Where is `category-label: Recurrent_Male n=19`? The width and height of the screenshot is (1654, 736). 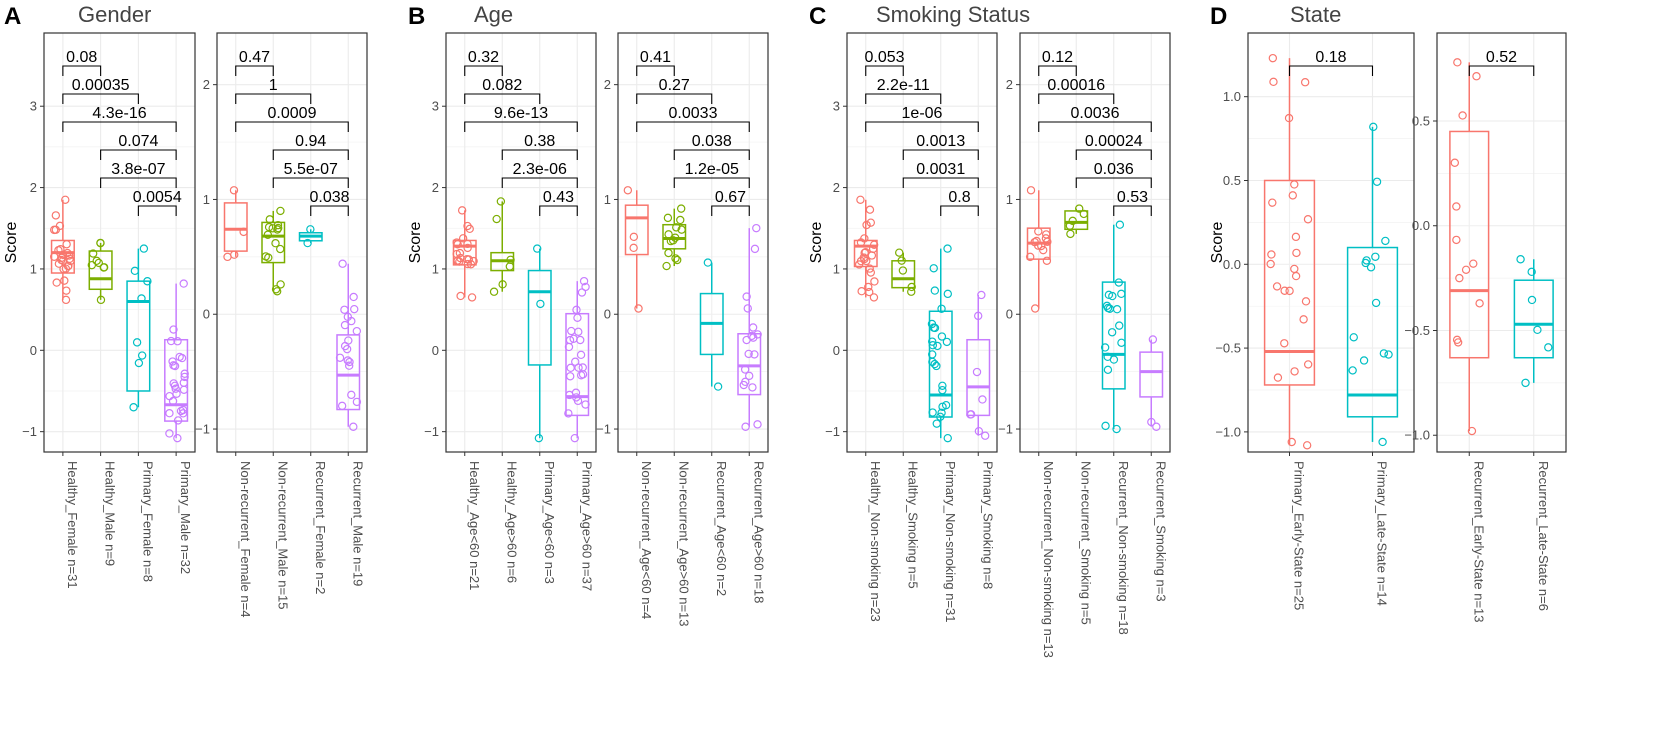 category-label: Recurrent_Male n=19 is located at coordinates (357, 523).